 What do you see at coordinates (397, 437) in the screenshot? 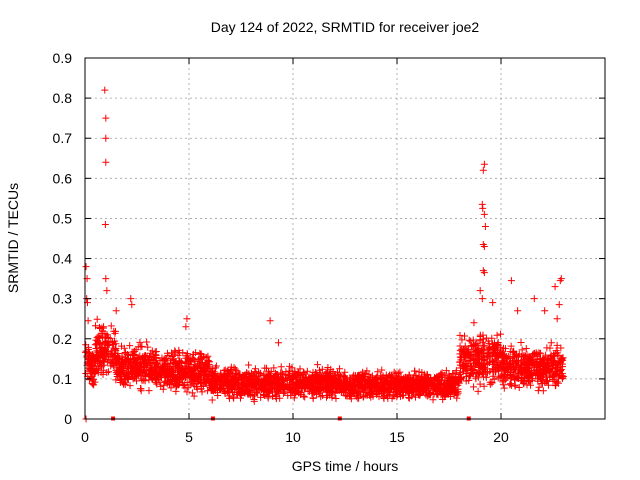
I see `x-tick-label: 15` at bounding box center [397, 437].